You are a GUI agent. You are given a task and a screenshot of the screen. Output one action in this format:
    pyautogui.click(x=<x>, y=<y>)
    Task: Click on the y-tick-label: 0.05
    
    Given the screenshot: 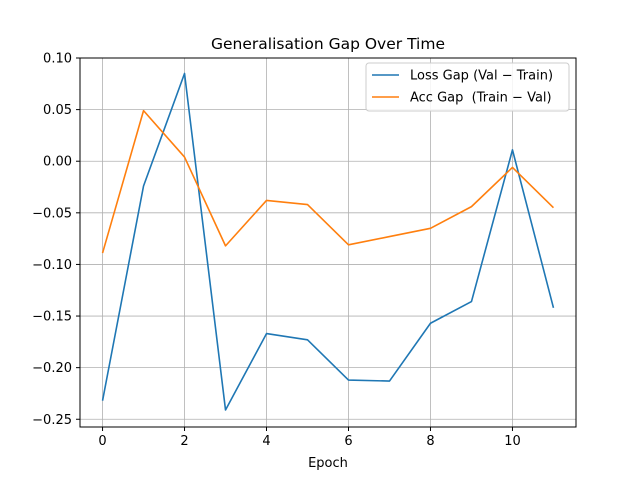 What is the action you would take?
    pyautogui.click(x=57, y=110)
    